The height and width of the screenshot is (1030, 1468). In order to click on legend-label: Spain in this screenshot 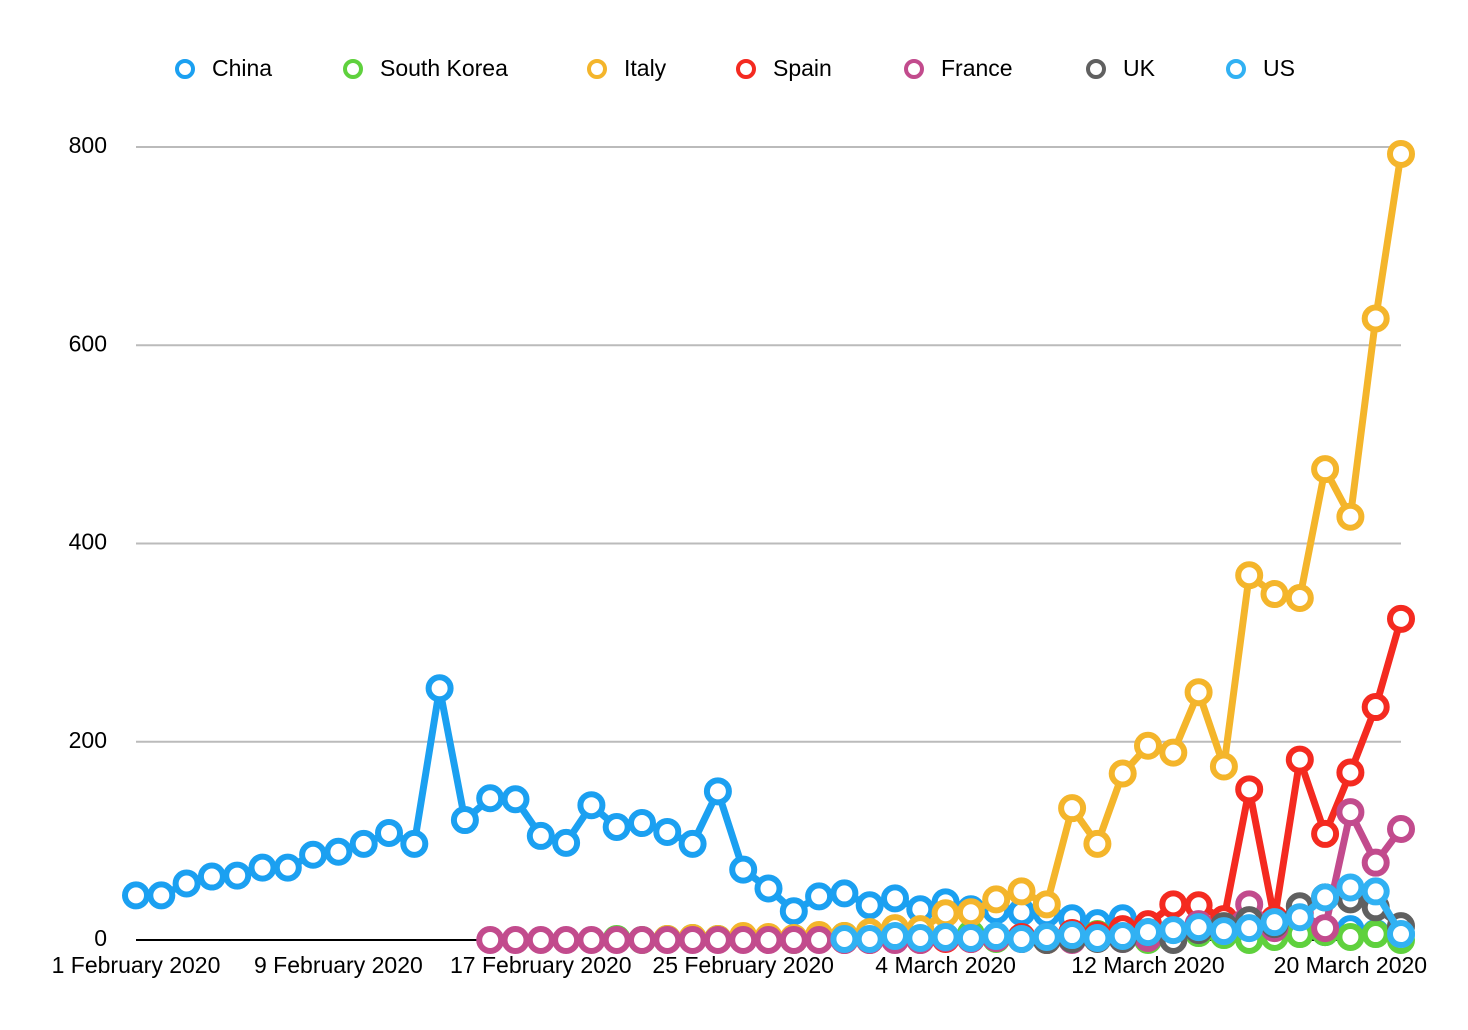, I will do `click(802, 68)`.